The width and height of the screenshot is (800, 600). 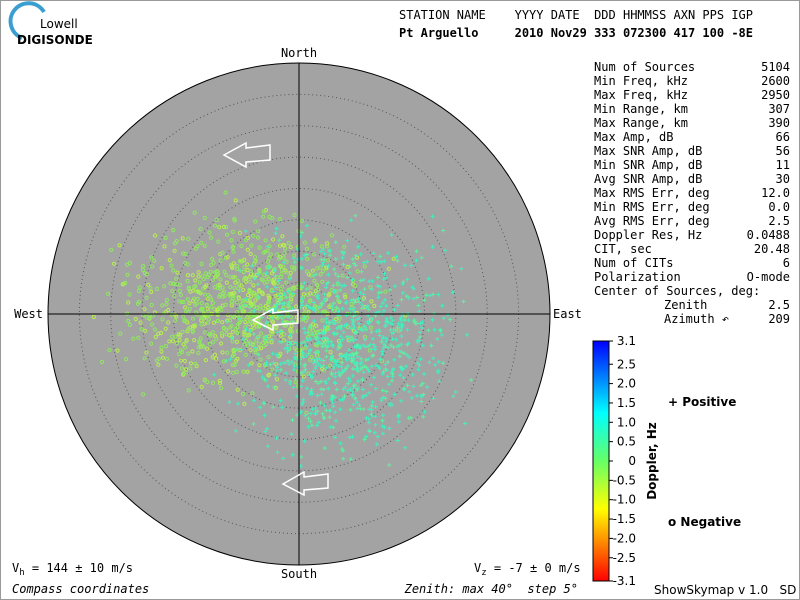 What do you see at coordinates (779, 123) in the screenshot?
I see `stat-value: 390` at bounding box center [779, 123].